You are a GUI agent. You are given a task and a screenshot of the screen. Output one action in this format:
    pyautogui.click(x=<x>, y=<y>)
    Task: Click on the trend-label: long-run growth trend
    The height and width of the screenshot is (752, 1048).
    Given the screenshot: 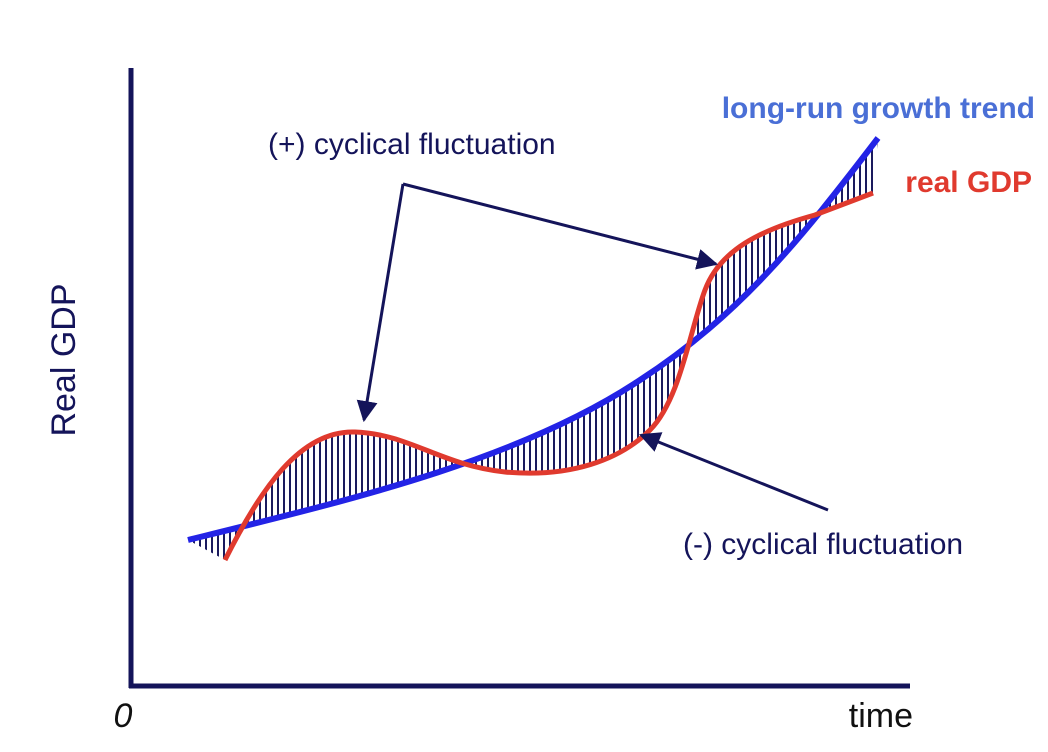 What is the action you would take?
    pyautogui.click(x=878, y=108)
    